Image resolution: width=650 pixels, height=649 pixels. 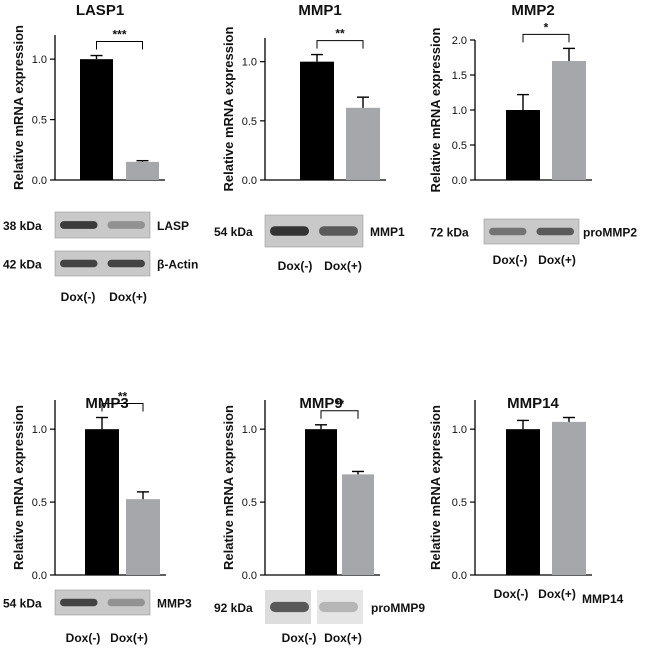 I want to click on western-blot-prommp2: 72 kDa proMMP2, so click(x=533, y=231).